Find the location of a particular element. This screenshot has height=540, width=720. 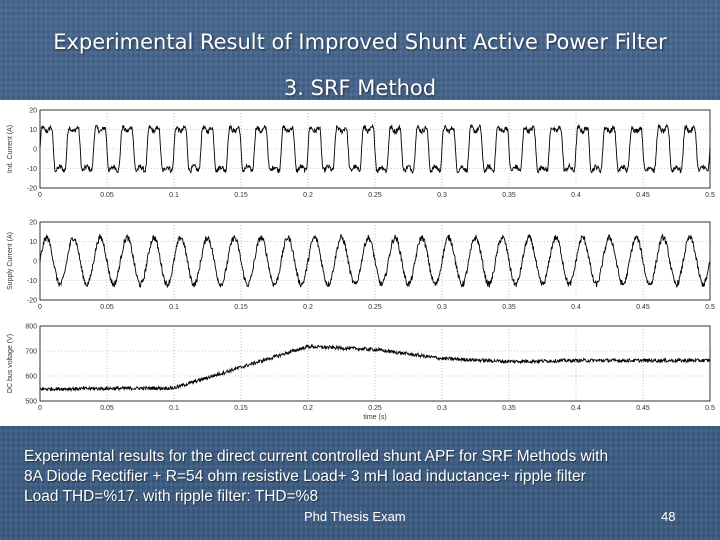

page-number: 48 is located at coordinates (668, 516).